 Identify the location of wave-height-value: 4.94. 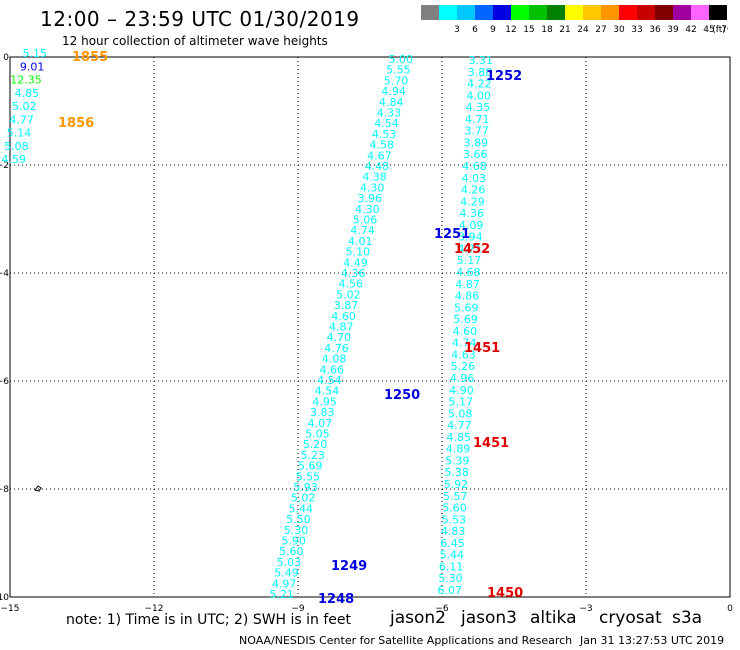
(393, 91).